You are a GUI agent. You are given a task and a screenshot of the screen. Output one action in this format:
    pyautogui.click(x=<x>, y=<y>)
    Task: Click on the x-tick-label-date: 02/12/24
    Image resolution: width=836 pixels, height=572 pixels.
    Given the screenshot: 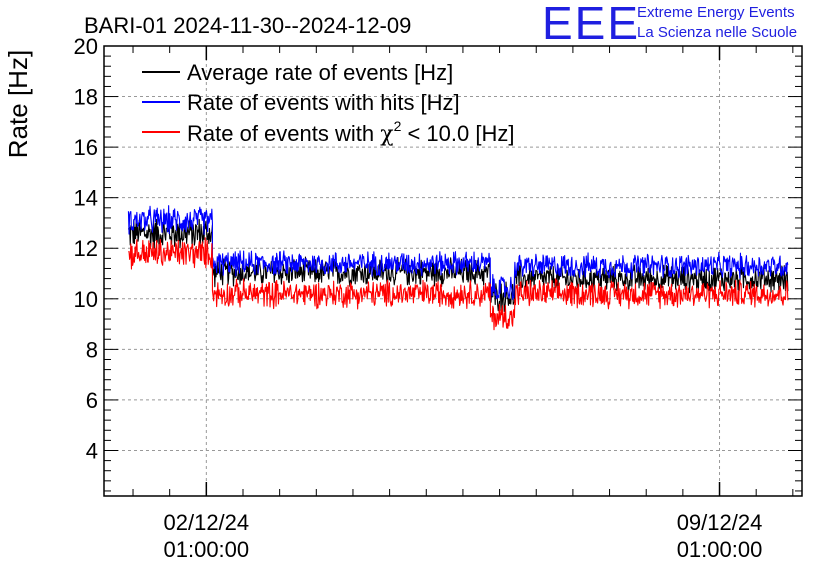 What is the action you would take?
    pyautogui.click(x=207, y=522)
    